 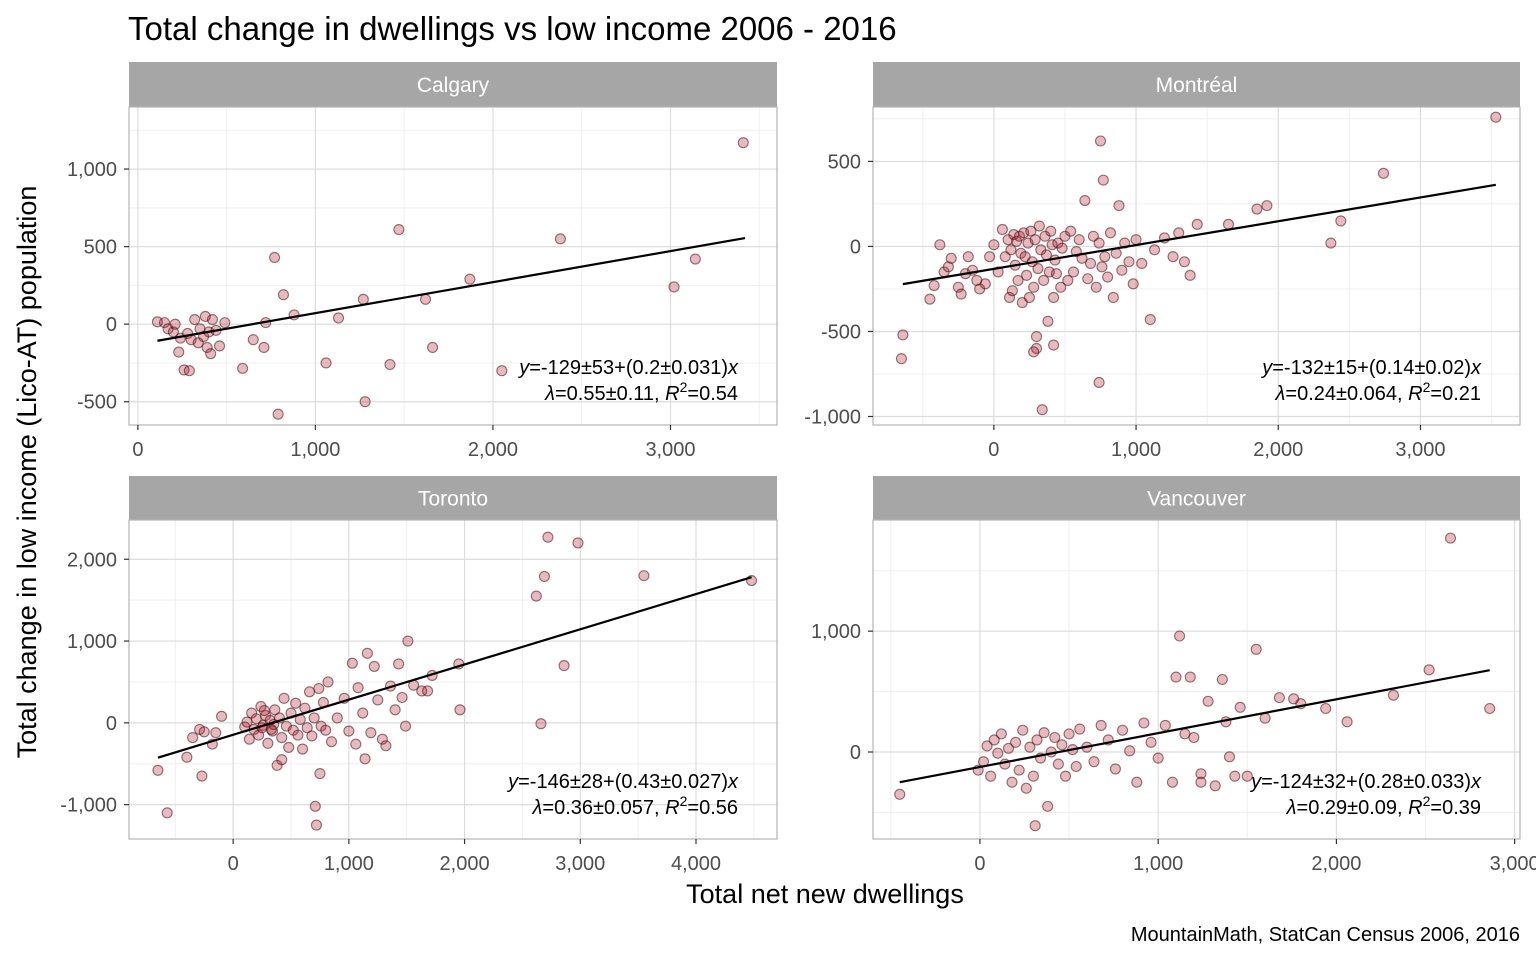 What do you see at coordinates (465, 864) in the screenshot?
I see `x-tick-label: 2,000` at bounding box center [465, 864].